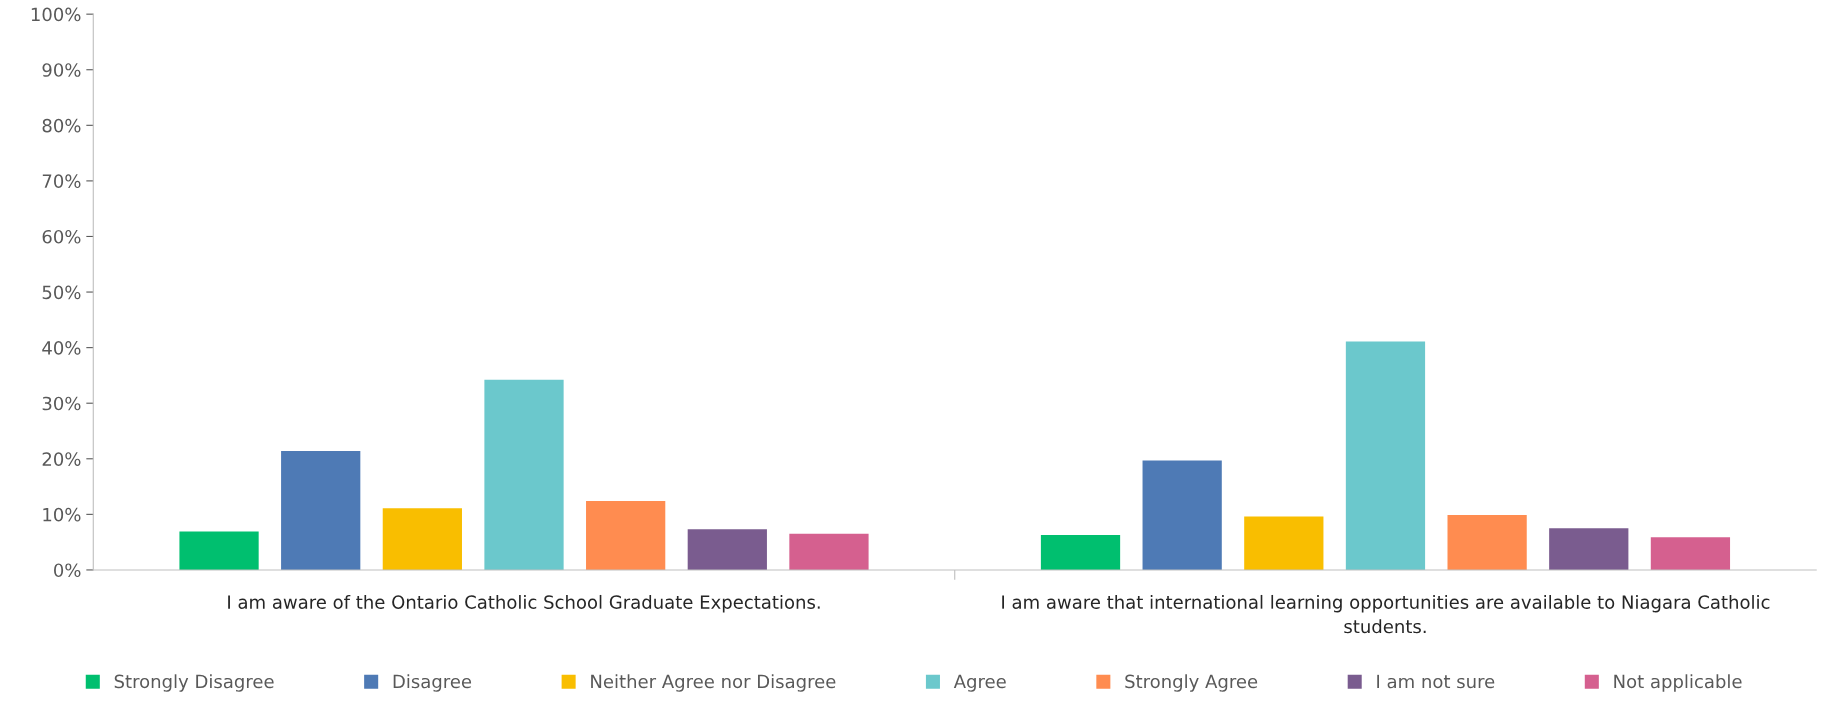  I want to click on y-tick-label: 30%, so click(61, 403).